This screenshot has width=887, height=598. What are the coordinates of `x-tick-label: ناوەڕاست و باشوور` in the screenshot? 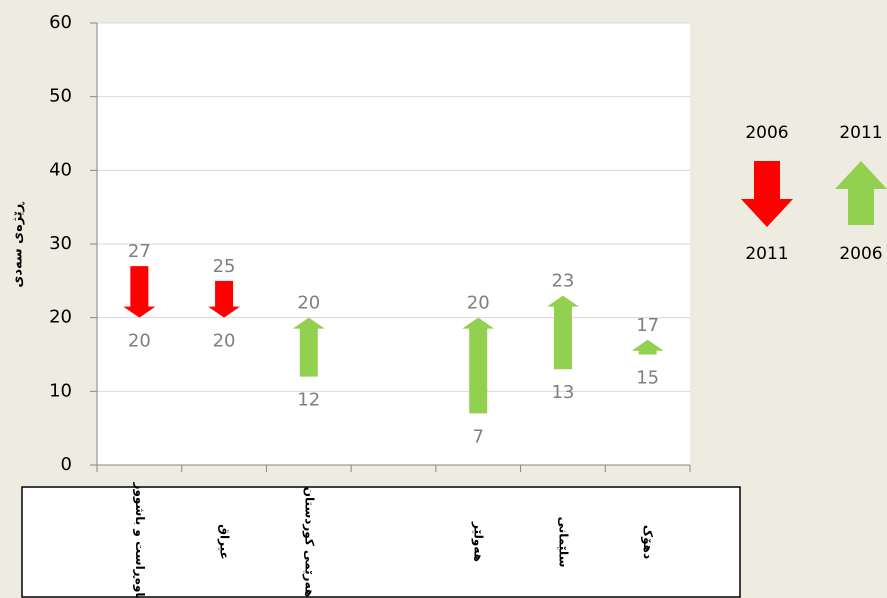 It's located at (139, 540).